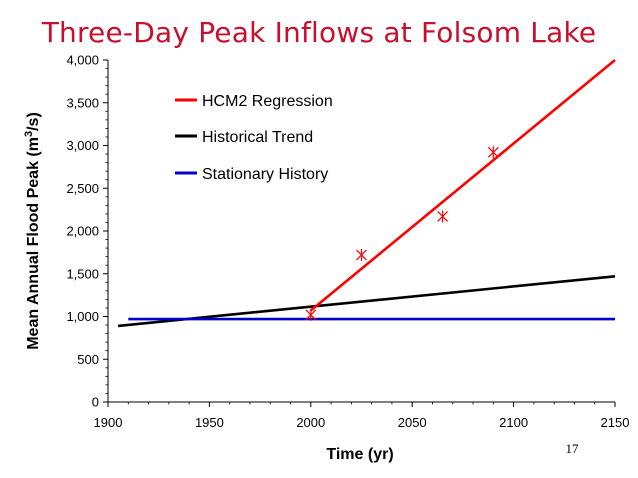 This screenshot has width=638, height=478. I want to click on y-tick-label: 1,500, so click(82, 273).